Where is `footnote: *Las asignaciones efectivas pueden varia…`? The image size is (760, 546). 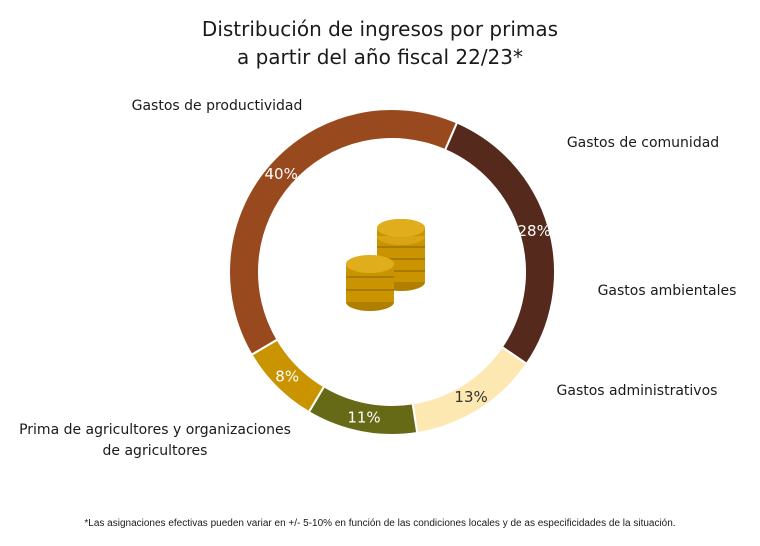 footnote: *Las asignaciones efectivas pueden varia… is located at coordinates (380, 523).